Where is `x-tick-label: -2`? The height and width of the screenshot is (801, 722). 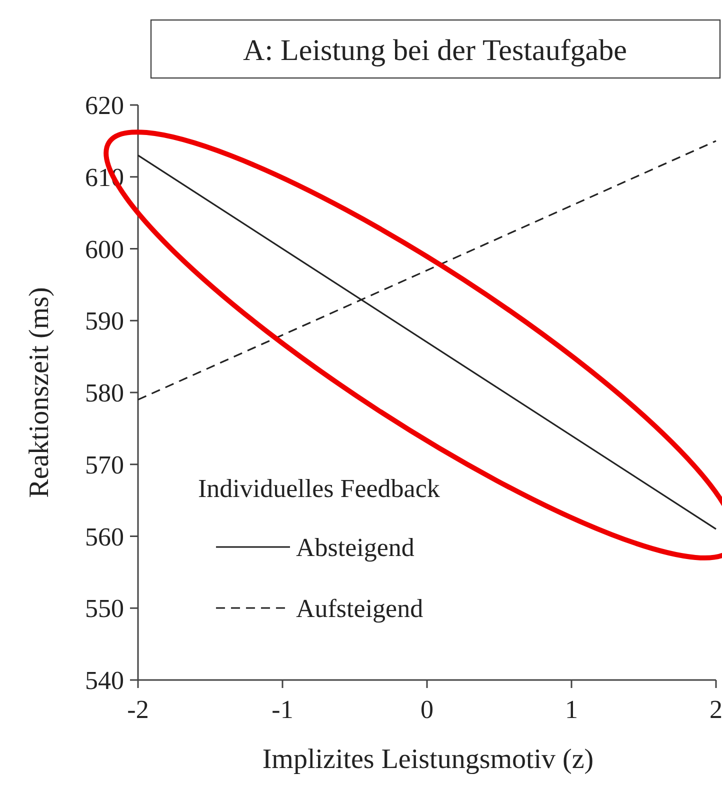 x-tick-label: -2 is located at coordinates (138, 709).